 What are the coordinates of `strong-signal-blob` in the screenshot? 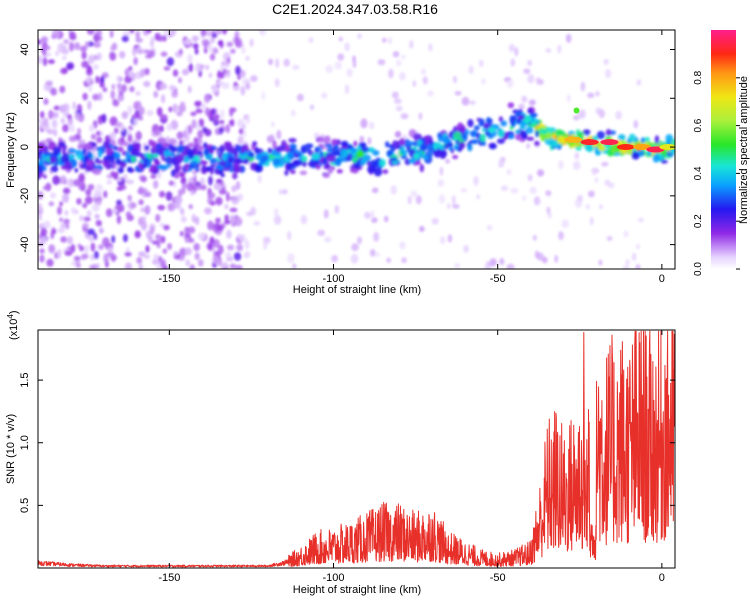 It's located at (655, 149).